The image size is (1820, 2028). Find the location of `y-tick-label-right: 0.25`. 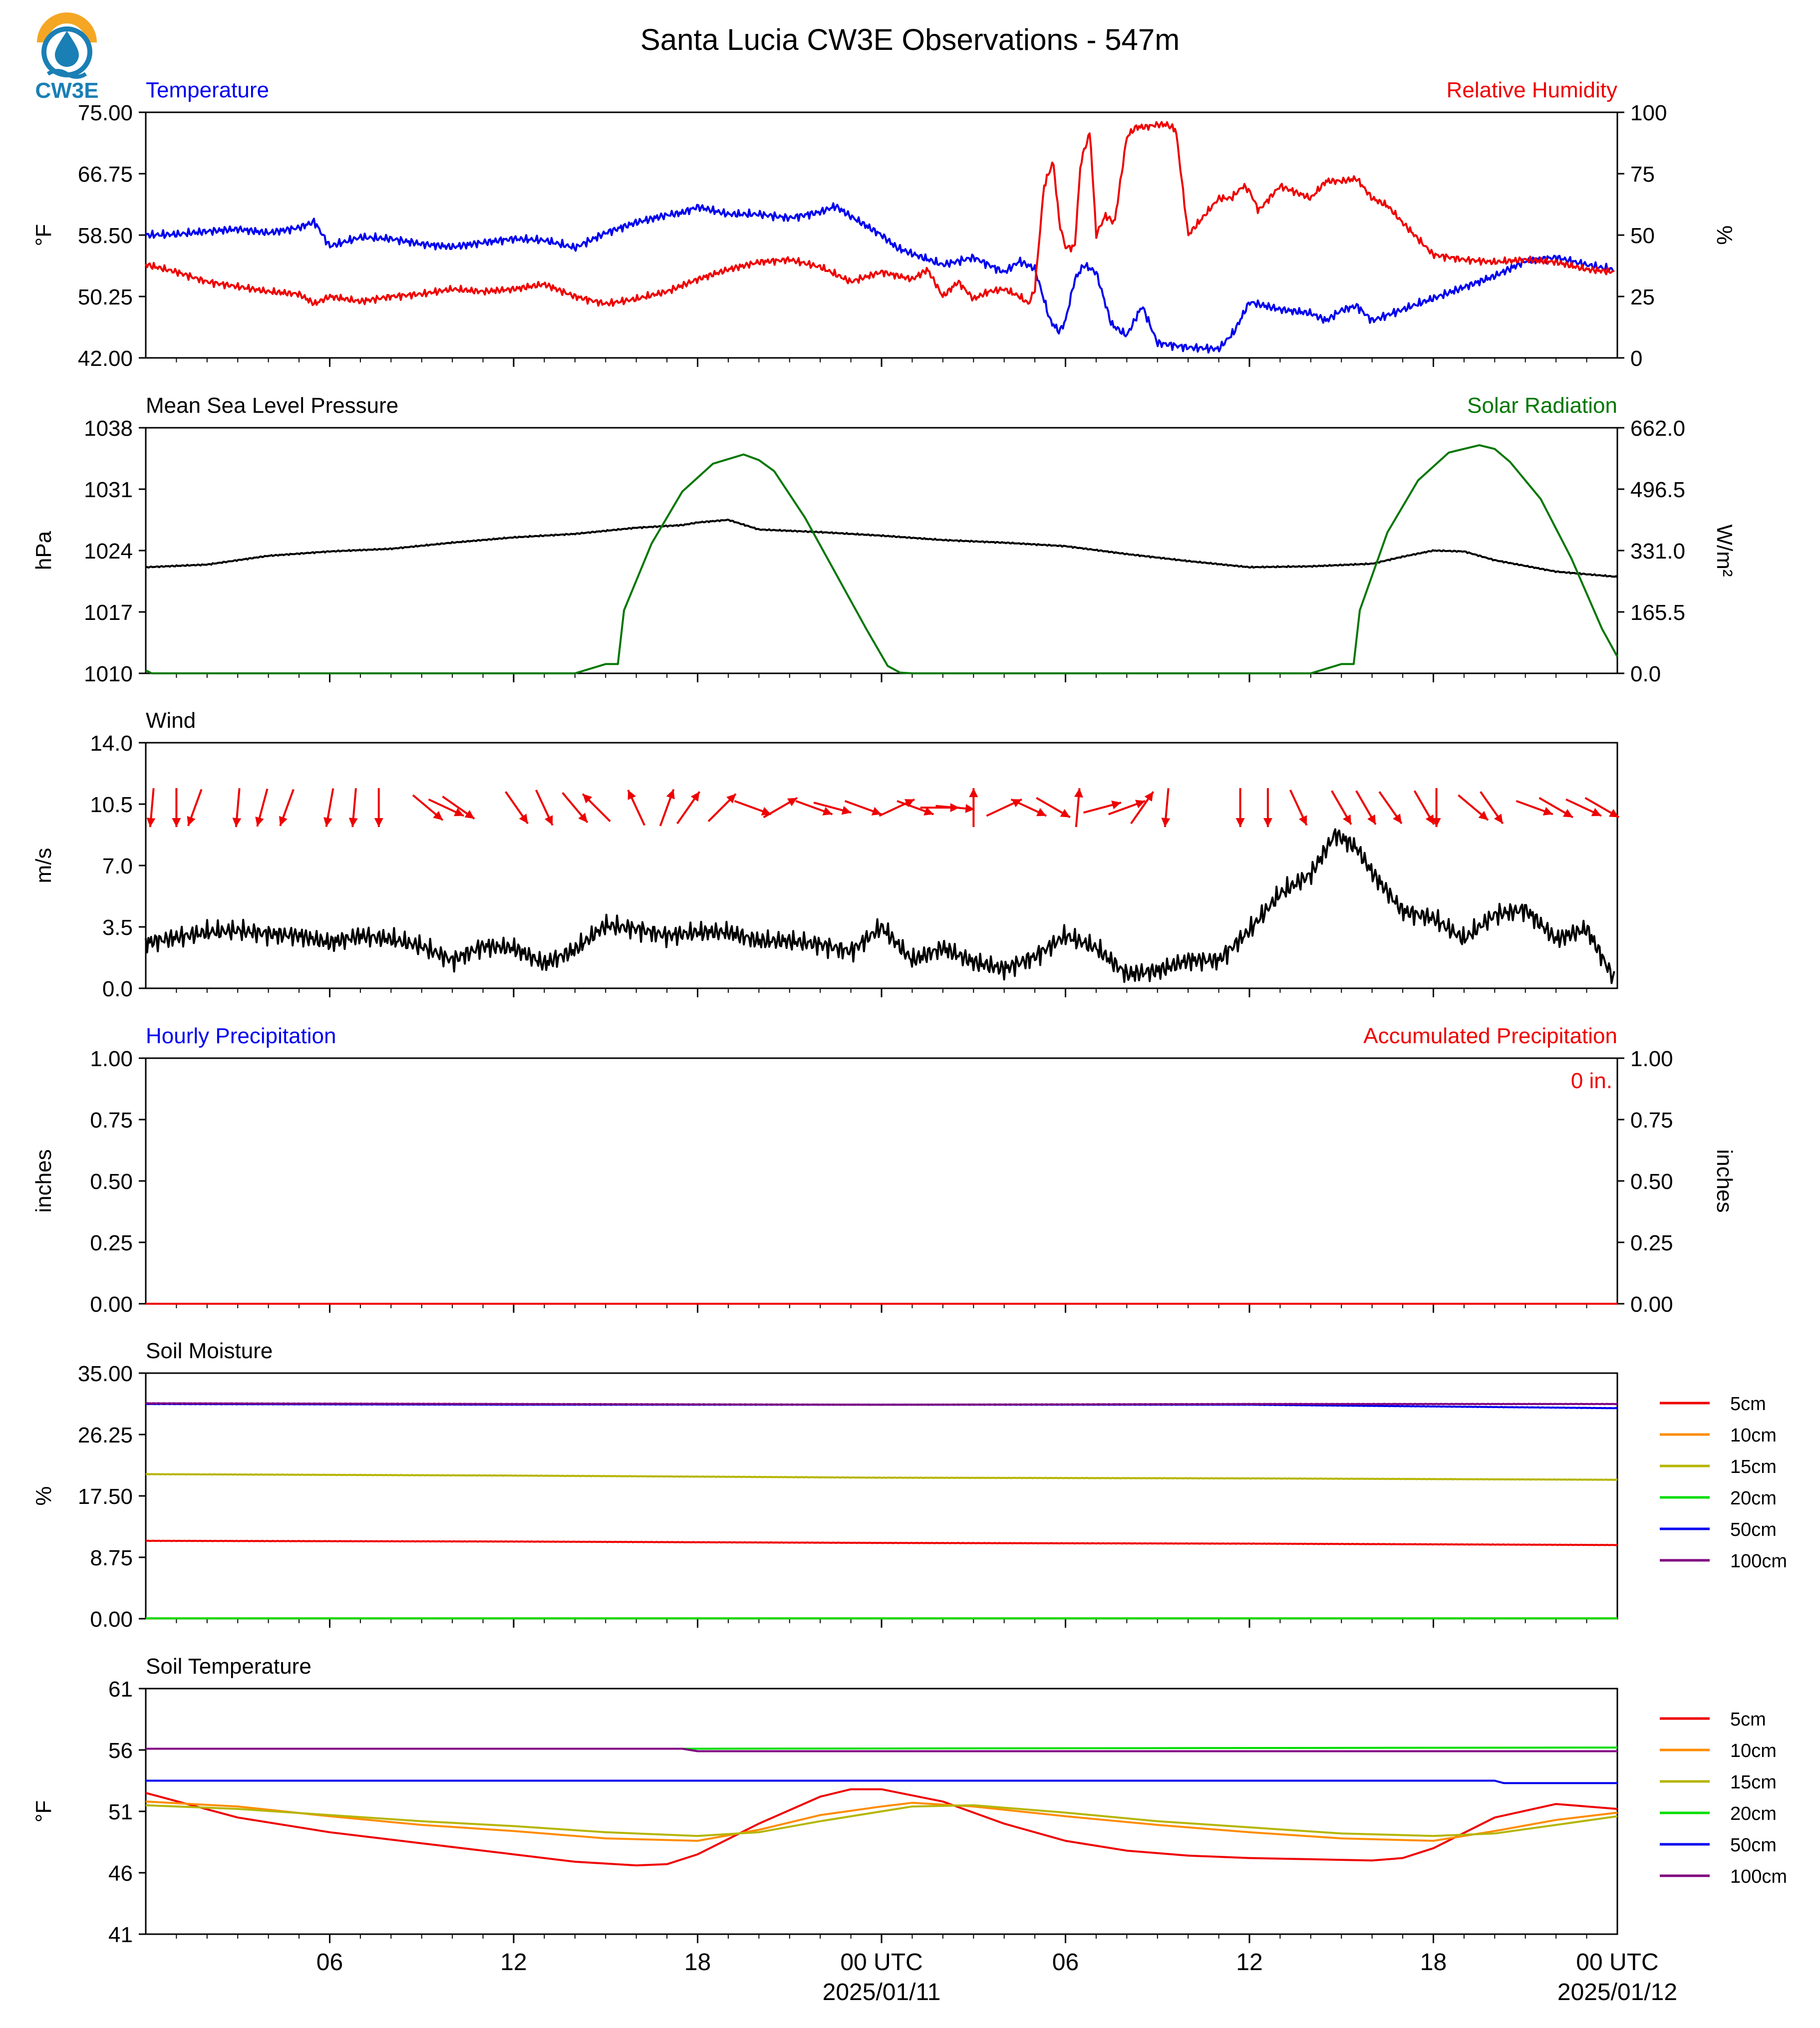

y-tick-label-right: 0.25 is located at coordinates (1651, 1243).